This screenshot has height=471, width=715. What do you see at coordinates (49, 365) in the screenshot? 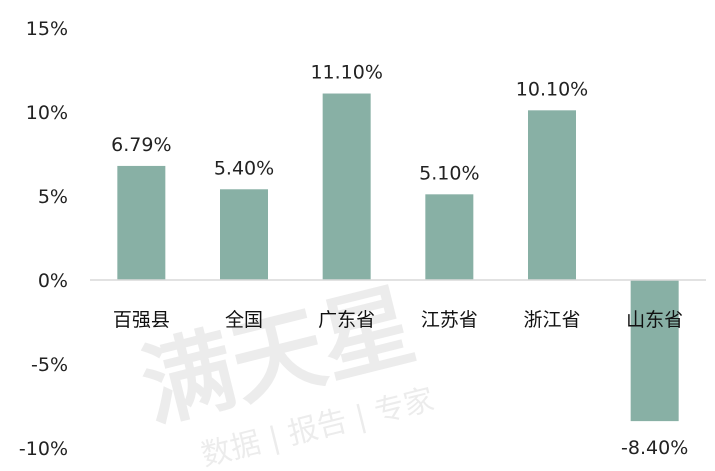
I see `y-tick-label: -5%` at bounding box center [49, 365].